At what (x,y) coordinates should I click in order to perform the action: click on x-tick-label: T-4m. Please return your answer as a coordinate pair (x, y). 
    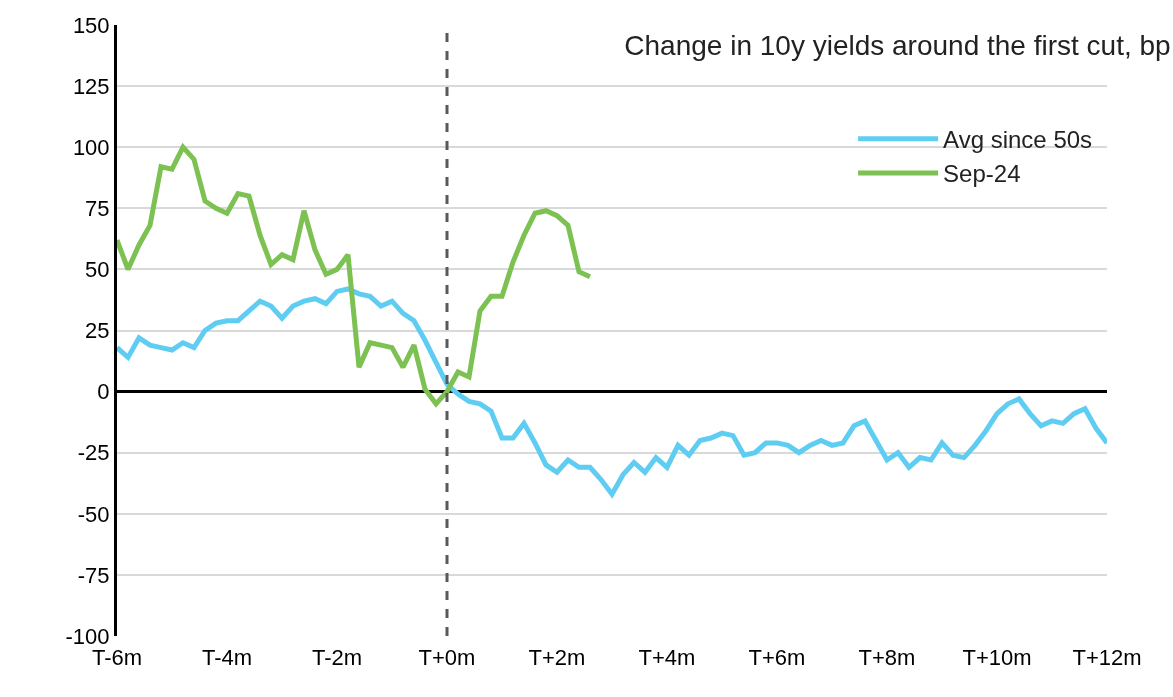
    Looking at the image, I should click on (227, 657).